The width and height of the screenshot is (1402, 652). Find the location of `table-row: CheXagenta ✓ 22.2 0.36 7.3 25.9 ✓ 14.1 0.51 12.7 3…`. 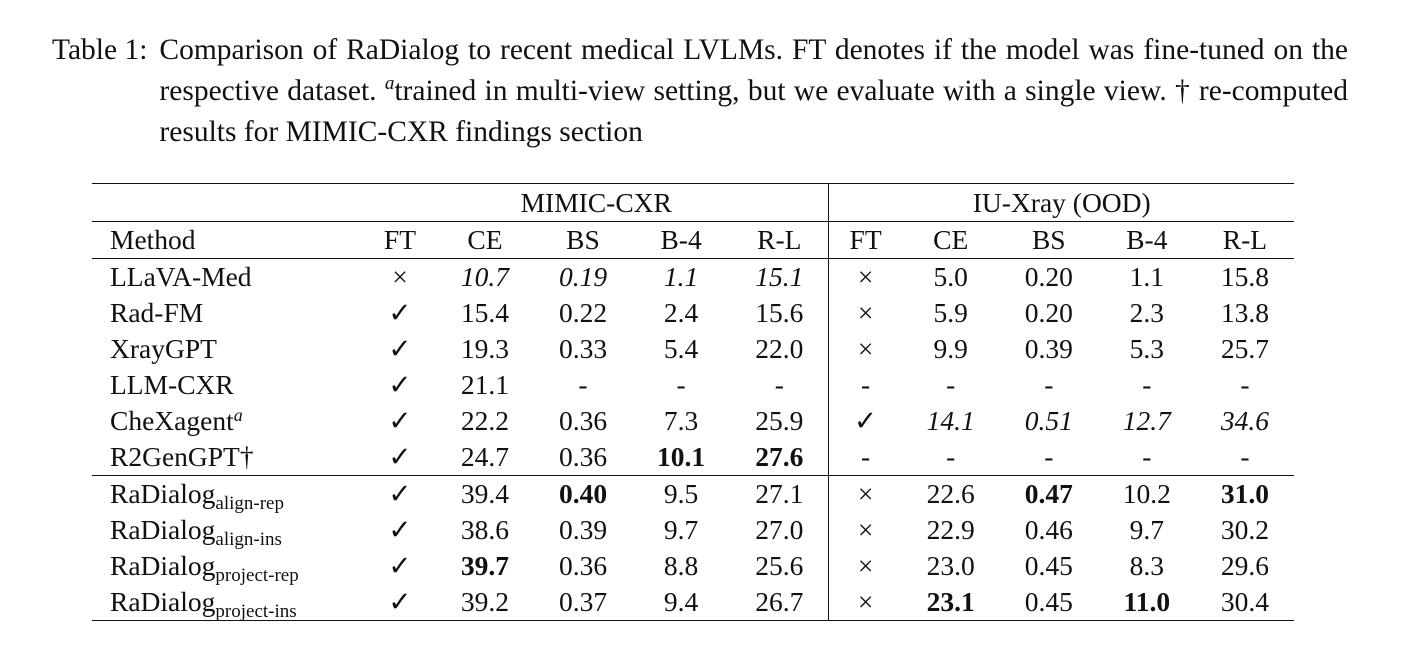

table-row: CheXagenta ✓ 22.2 0.36 7.3 25.9 ✓ 14.1 0.51 12.7 3… is located at coordinates (693, 421).